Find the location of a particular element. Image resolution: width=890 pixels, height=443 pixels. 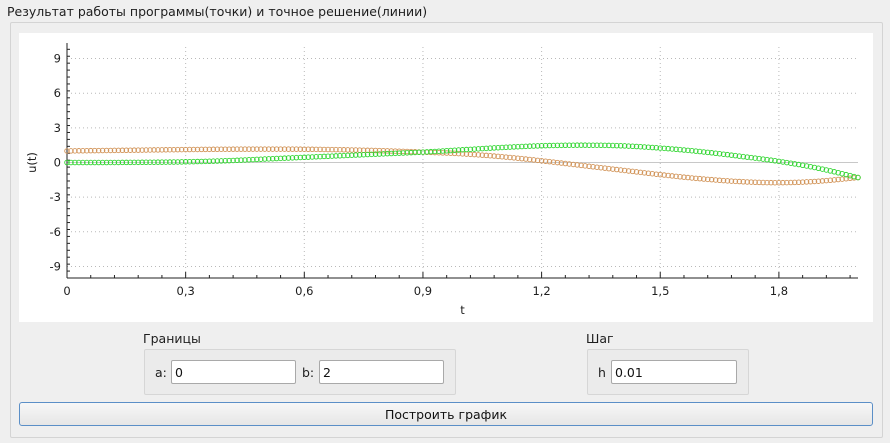

a-input is located at coordinates (233, 372).